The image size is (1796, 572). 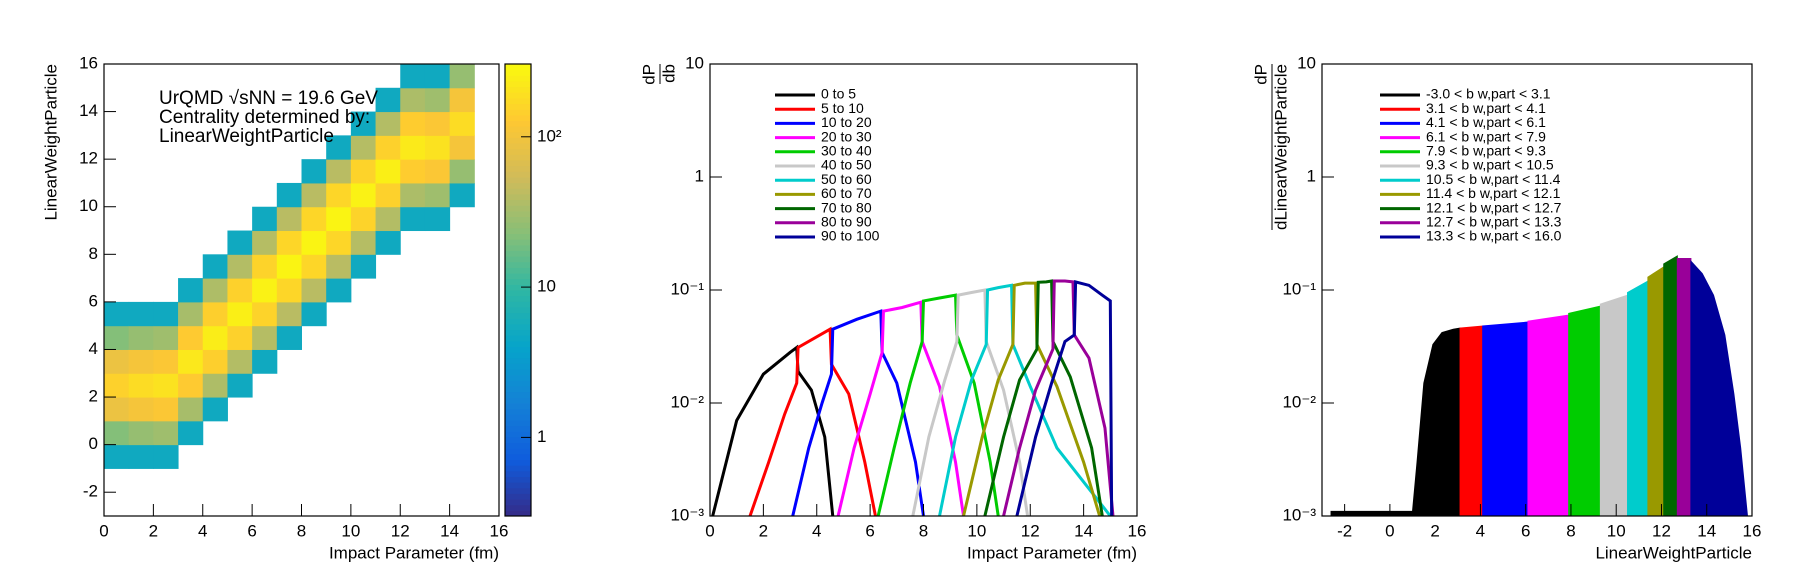 I want to click on legend-label: 3.1 < b w,part < 4.1, so click(x=1486, y=108).